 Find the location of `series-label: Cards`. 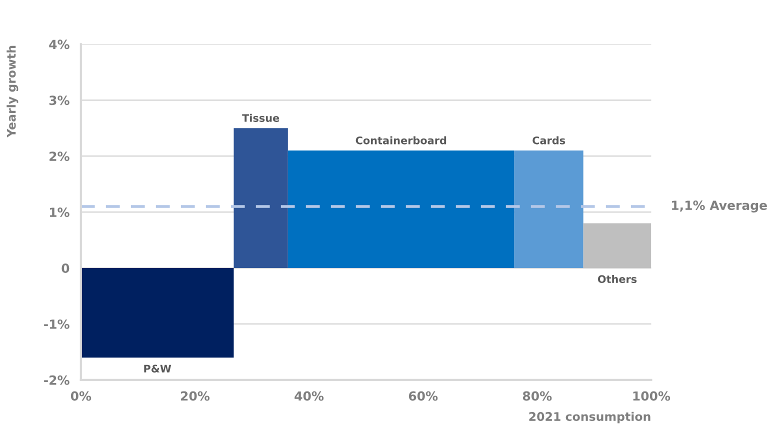

series-label: Cards is located at coordinates (549, 140).